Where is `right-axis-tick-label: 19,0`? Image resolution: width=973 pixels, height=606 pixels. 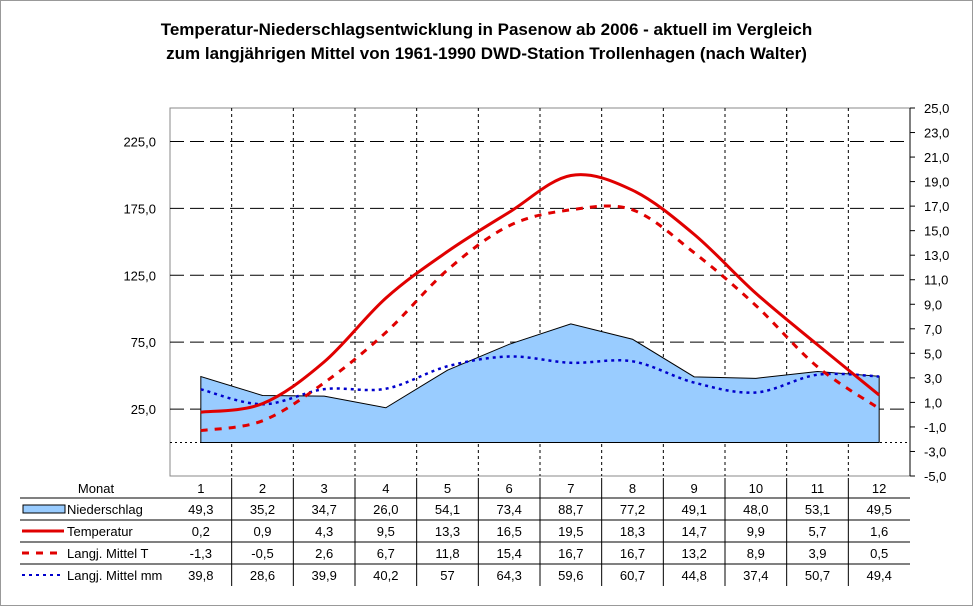 right-axis-tick-label: 19,0 is located at coordinates (936, 182).